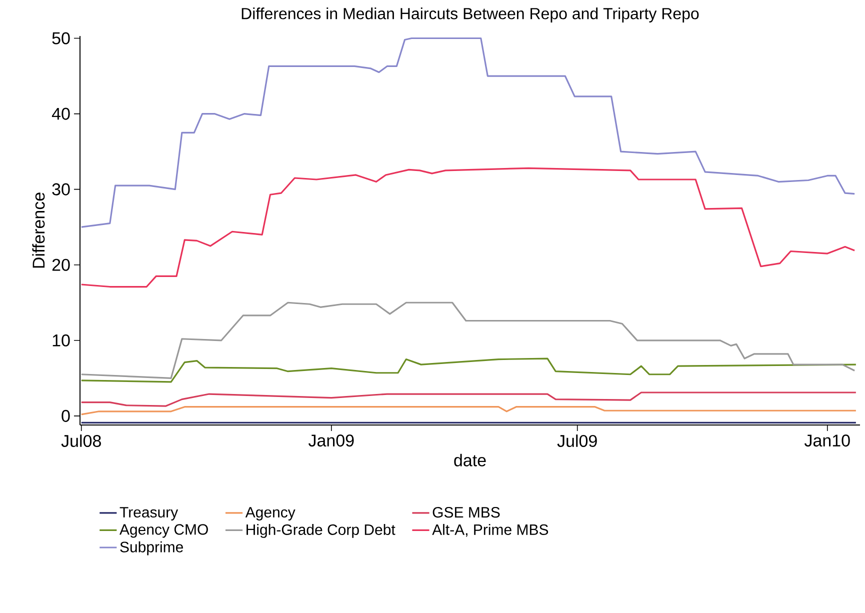 This screenshot has height=613, width=865. What do you see at coordinates (164, 531) in the screenshot?
I see `legend-label: Agency CMO` at bounding box center [164, 531].